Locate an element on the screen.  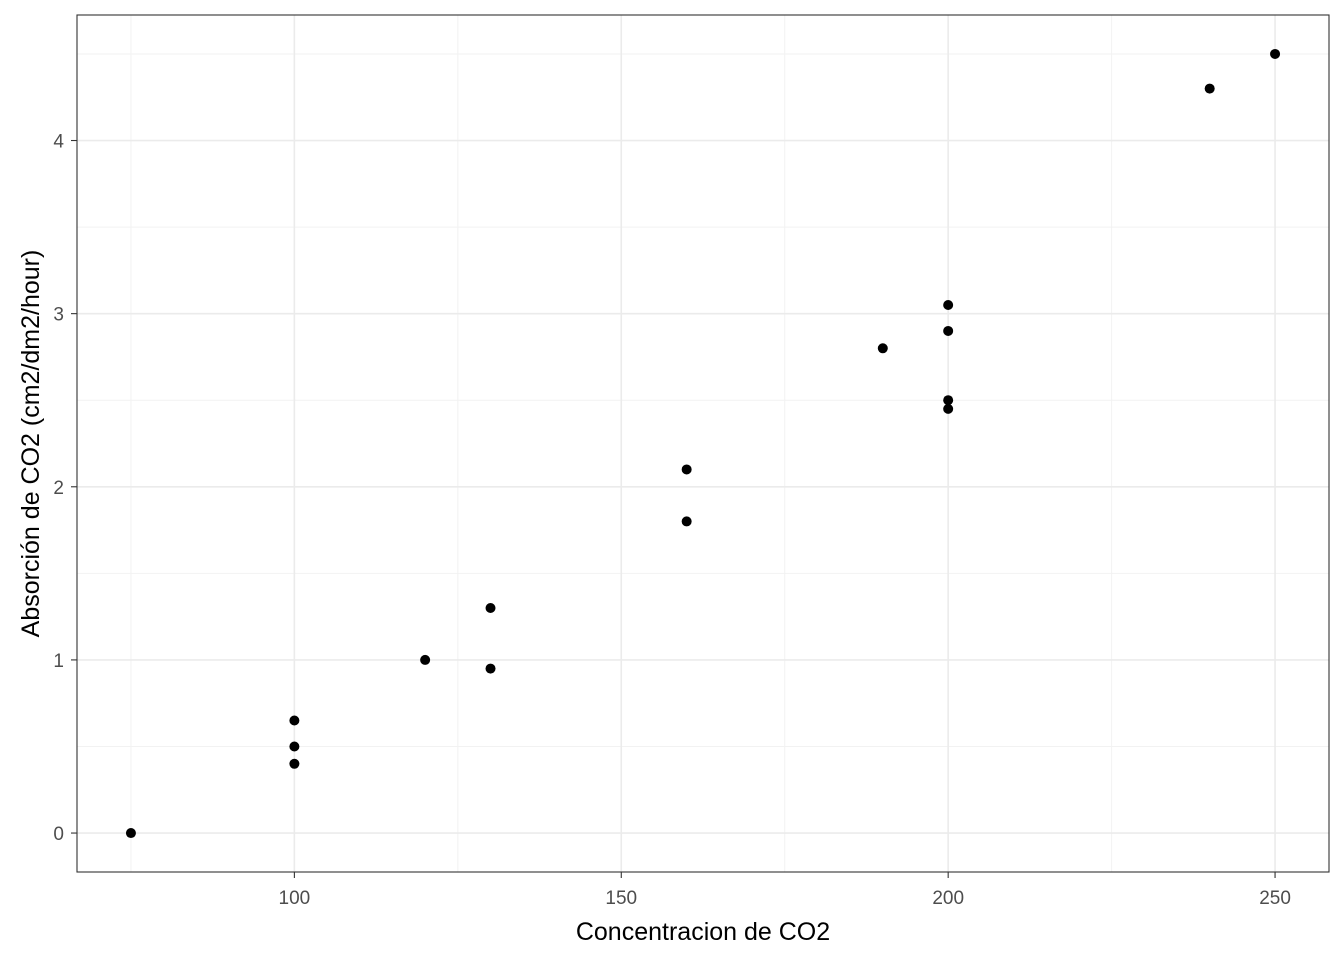
x-axis-ticks: 100 150 200 250 is located at coordinates (785, 890).